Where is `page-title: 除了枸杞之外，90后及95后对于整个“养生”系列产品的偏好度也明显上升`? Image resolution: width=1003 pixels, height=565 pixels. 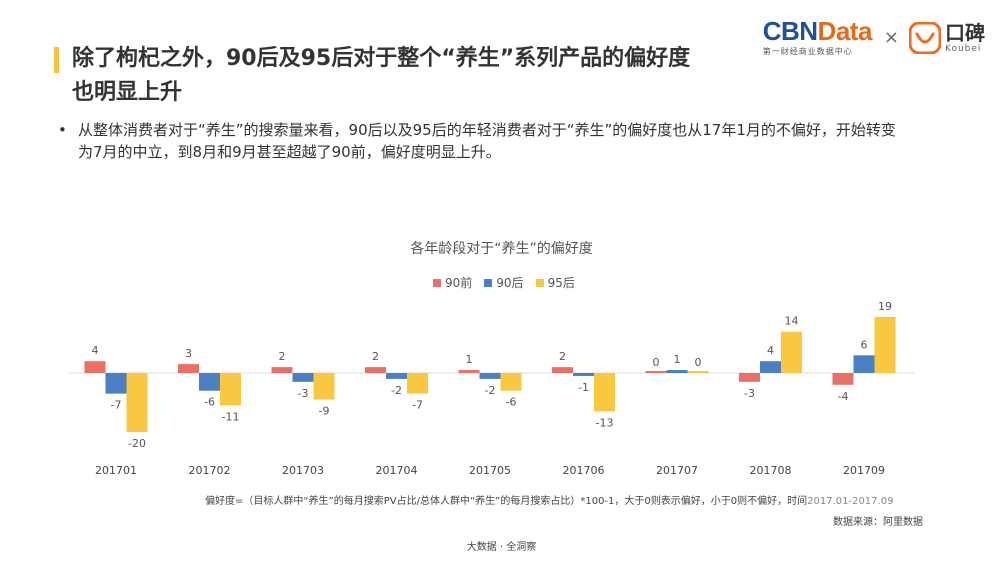 page-title: 除了枸杞之外，90后及95后对于整个“养生”系列产品的偏好度也明显上升 is located at coordinates (381, 75).